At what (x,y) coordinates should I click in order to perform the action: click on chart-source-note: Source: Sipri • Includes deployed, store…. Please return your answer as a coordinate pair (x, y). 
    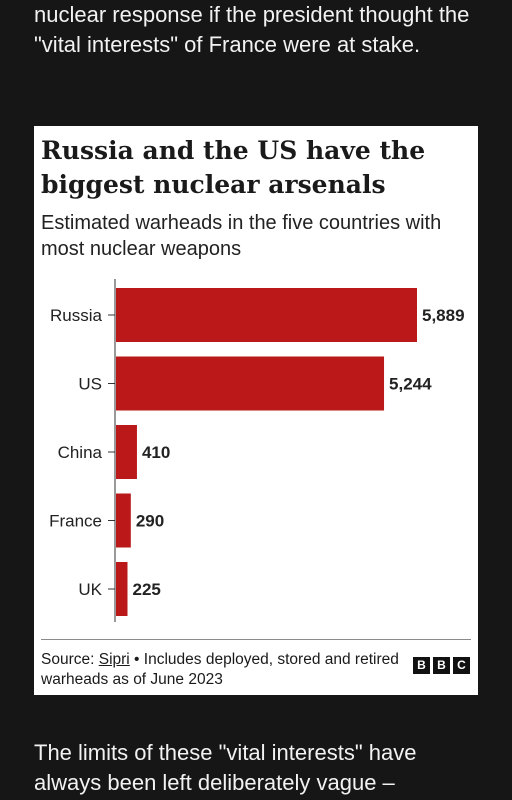
    Looking at the image, I should click on (221, 670).